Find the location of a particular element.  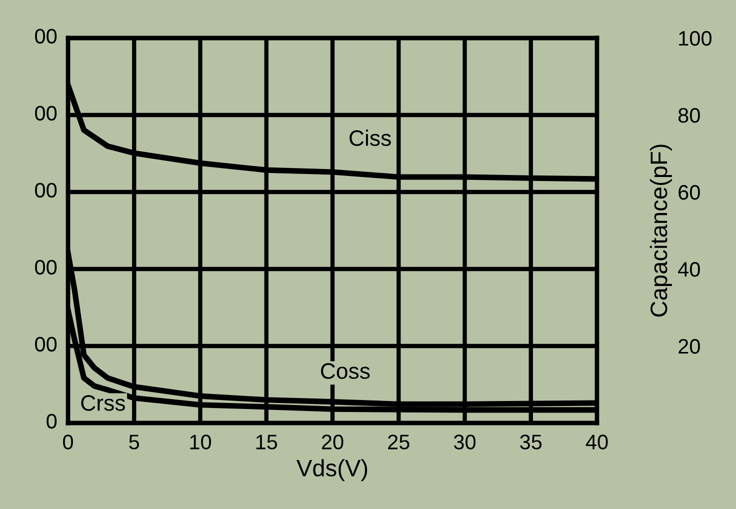

annotation: Crss is located at coordinates (103, 403).